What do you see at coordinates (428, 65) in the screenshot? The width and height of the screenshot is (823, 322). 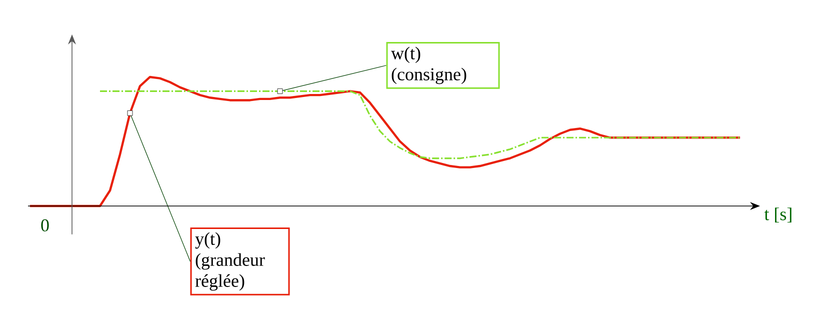 I see `series-label: w(t) (consigne)` at bounding box center [428, 65].